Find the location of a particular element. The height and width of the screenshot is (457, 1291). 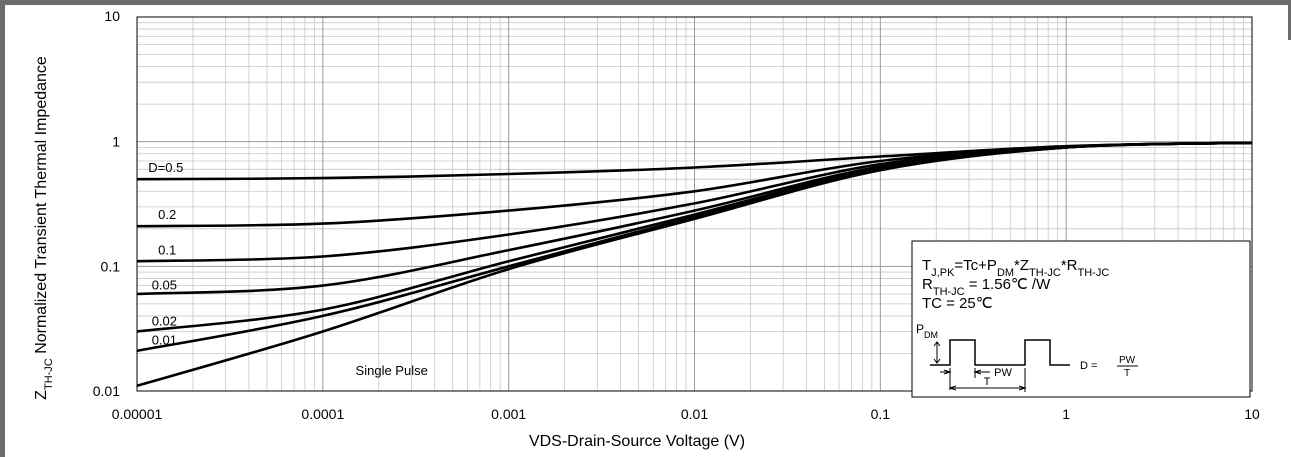

series-label: Single Pulse is located at coordinates (392, 370).